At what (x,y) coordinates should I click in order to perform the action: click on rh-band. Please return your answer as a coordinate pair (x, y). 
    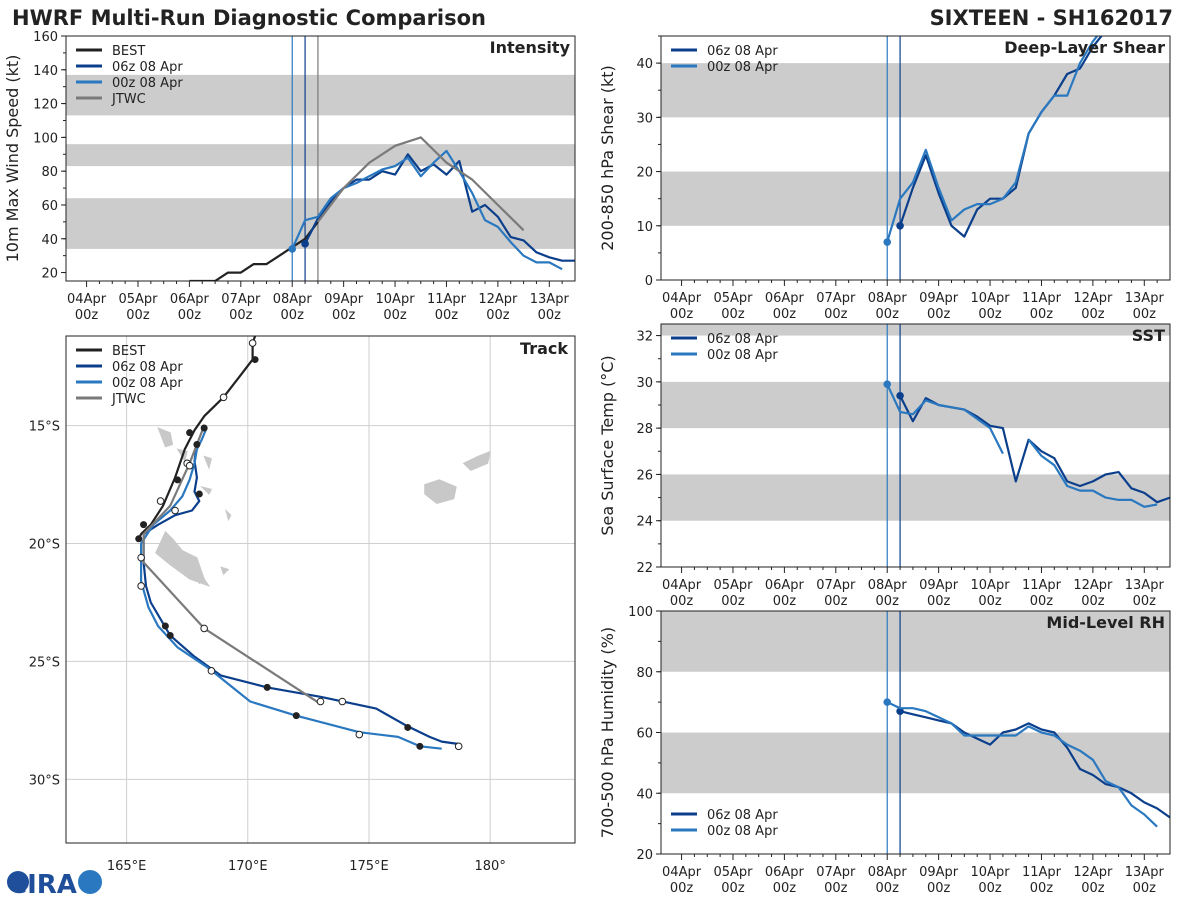
    Looking at the image, I should click on (915, 763).